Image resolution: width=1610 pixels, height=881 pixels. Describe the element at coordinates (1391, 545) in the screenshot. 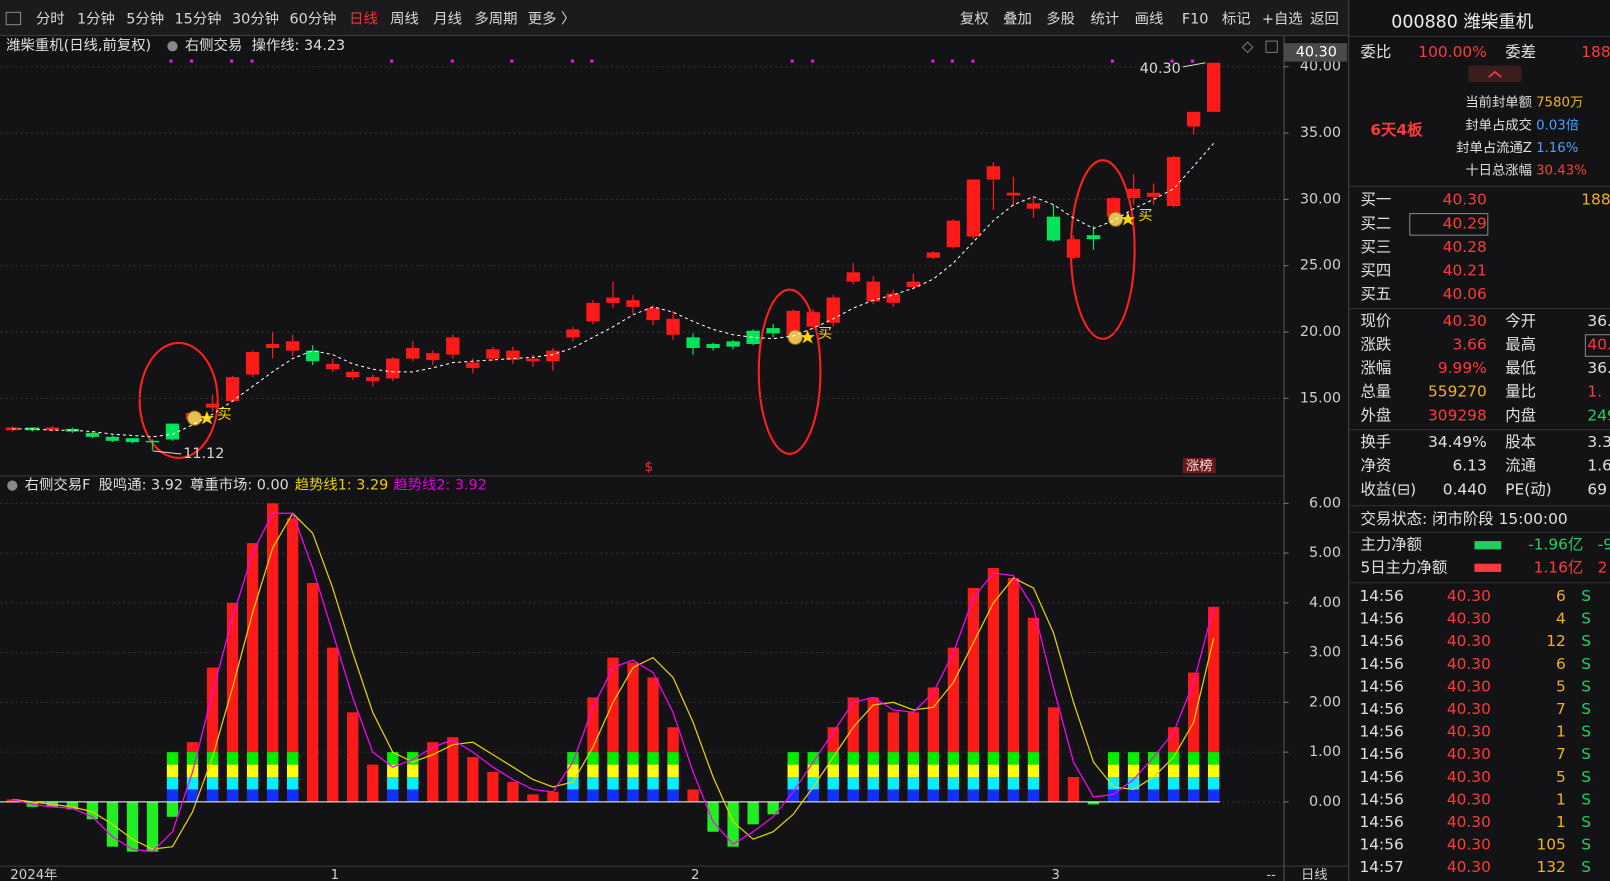

I see `flow-label: 主力净额` at that location.